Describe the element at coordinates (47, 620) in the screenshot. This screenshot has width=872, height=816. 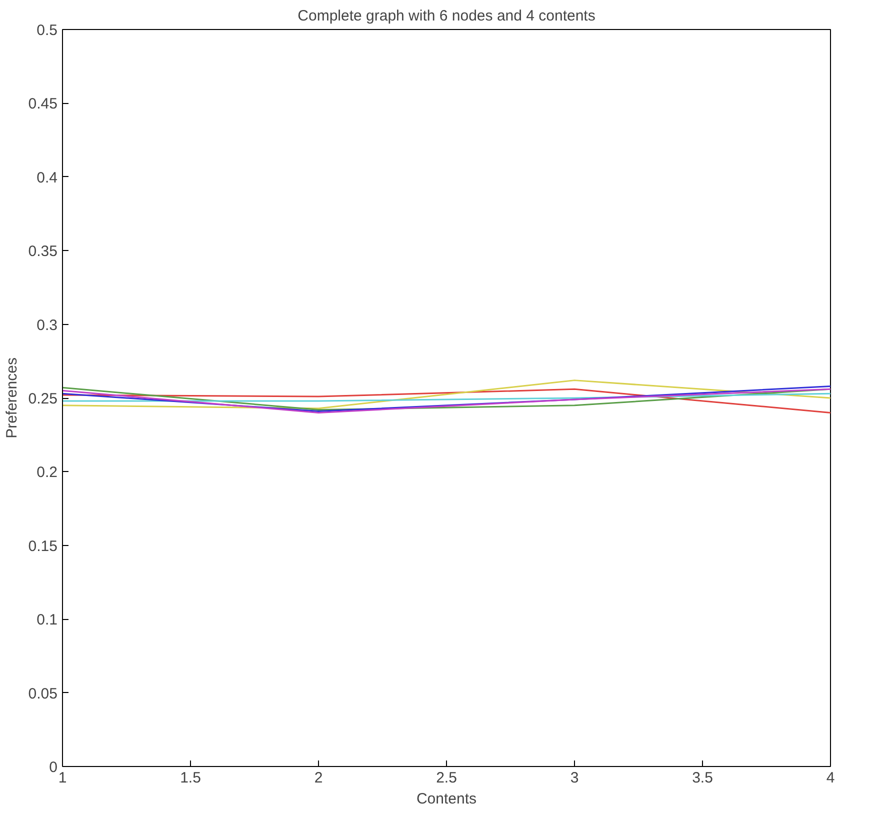
I see `y-tick-label: 0.1` at that location.